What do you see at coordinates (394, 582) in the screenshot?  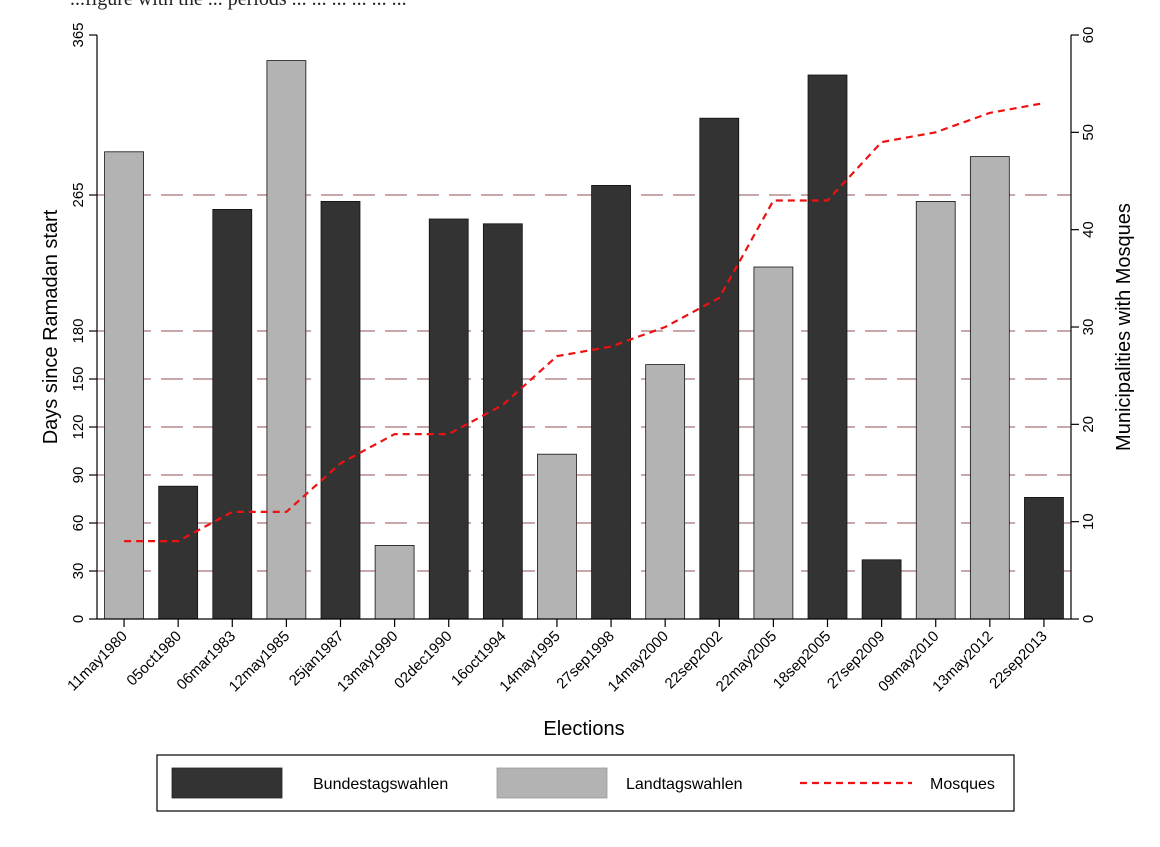 I see `bar-13may1990` at bounding box center [394, 582].